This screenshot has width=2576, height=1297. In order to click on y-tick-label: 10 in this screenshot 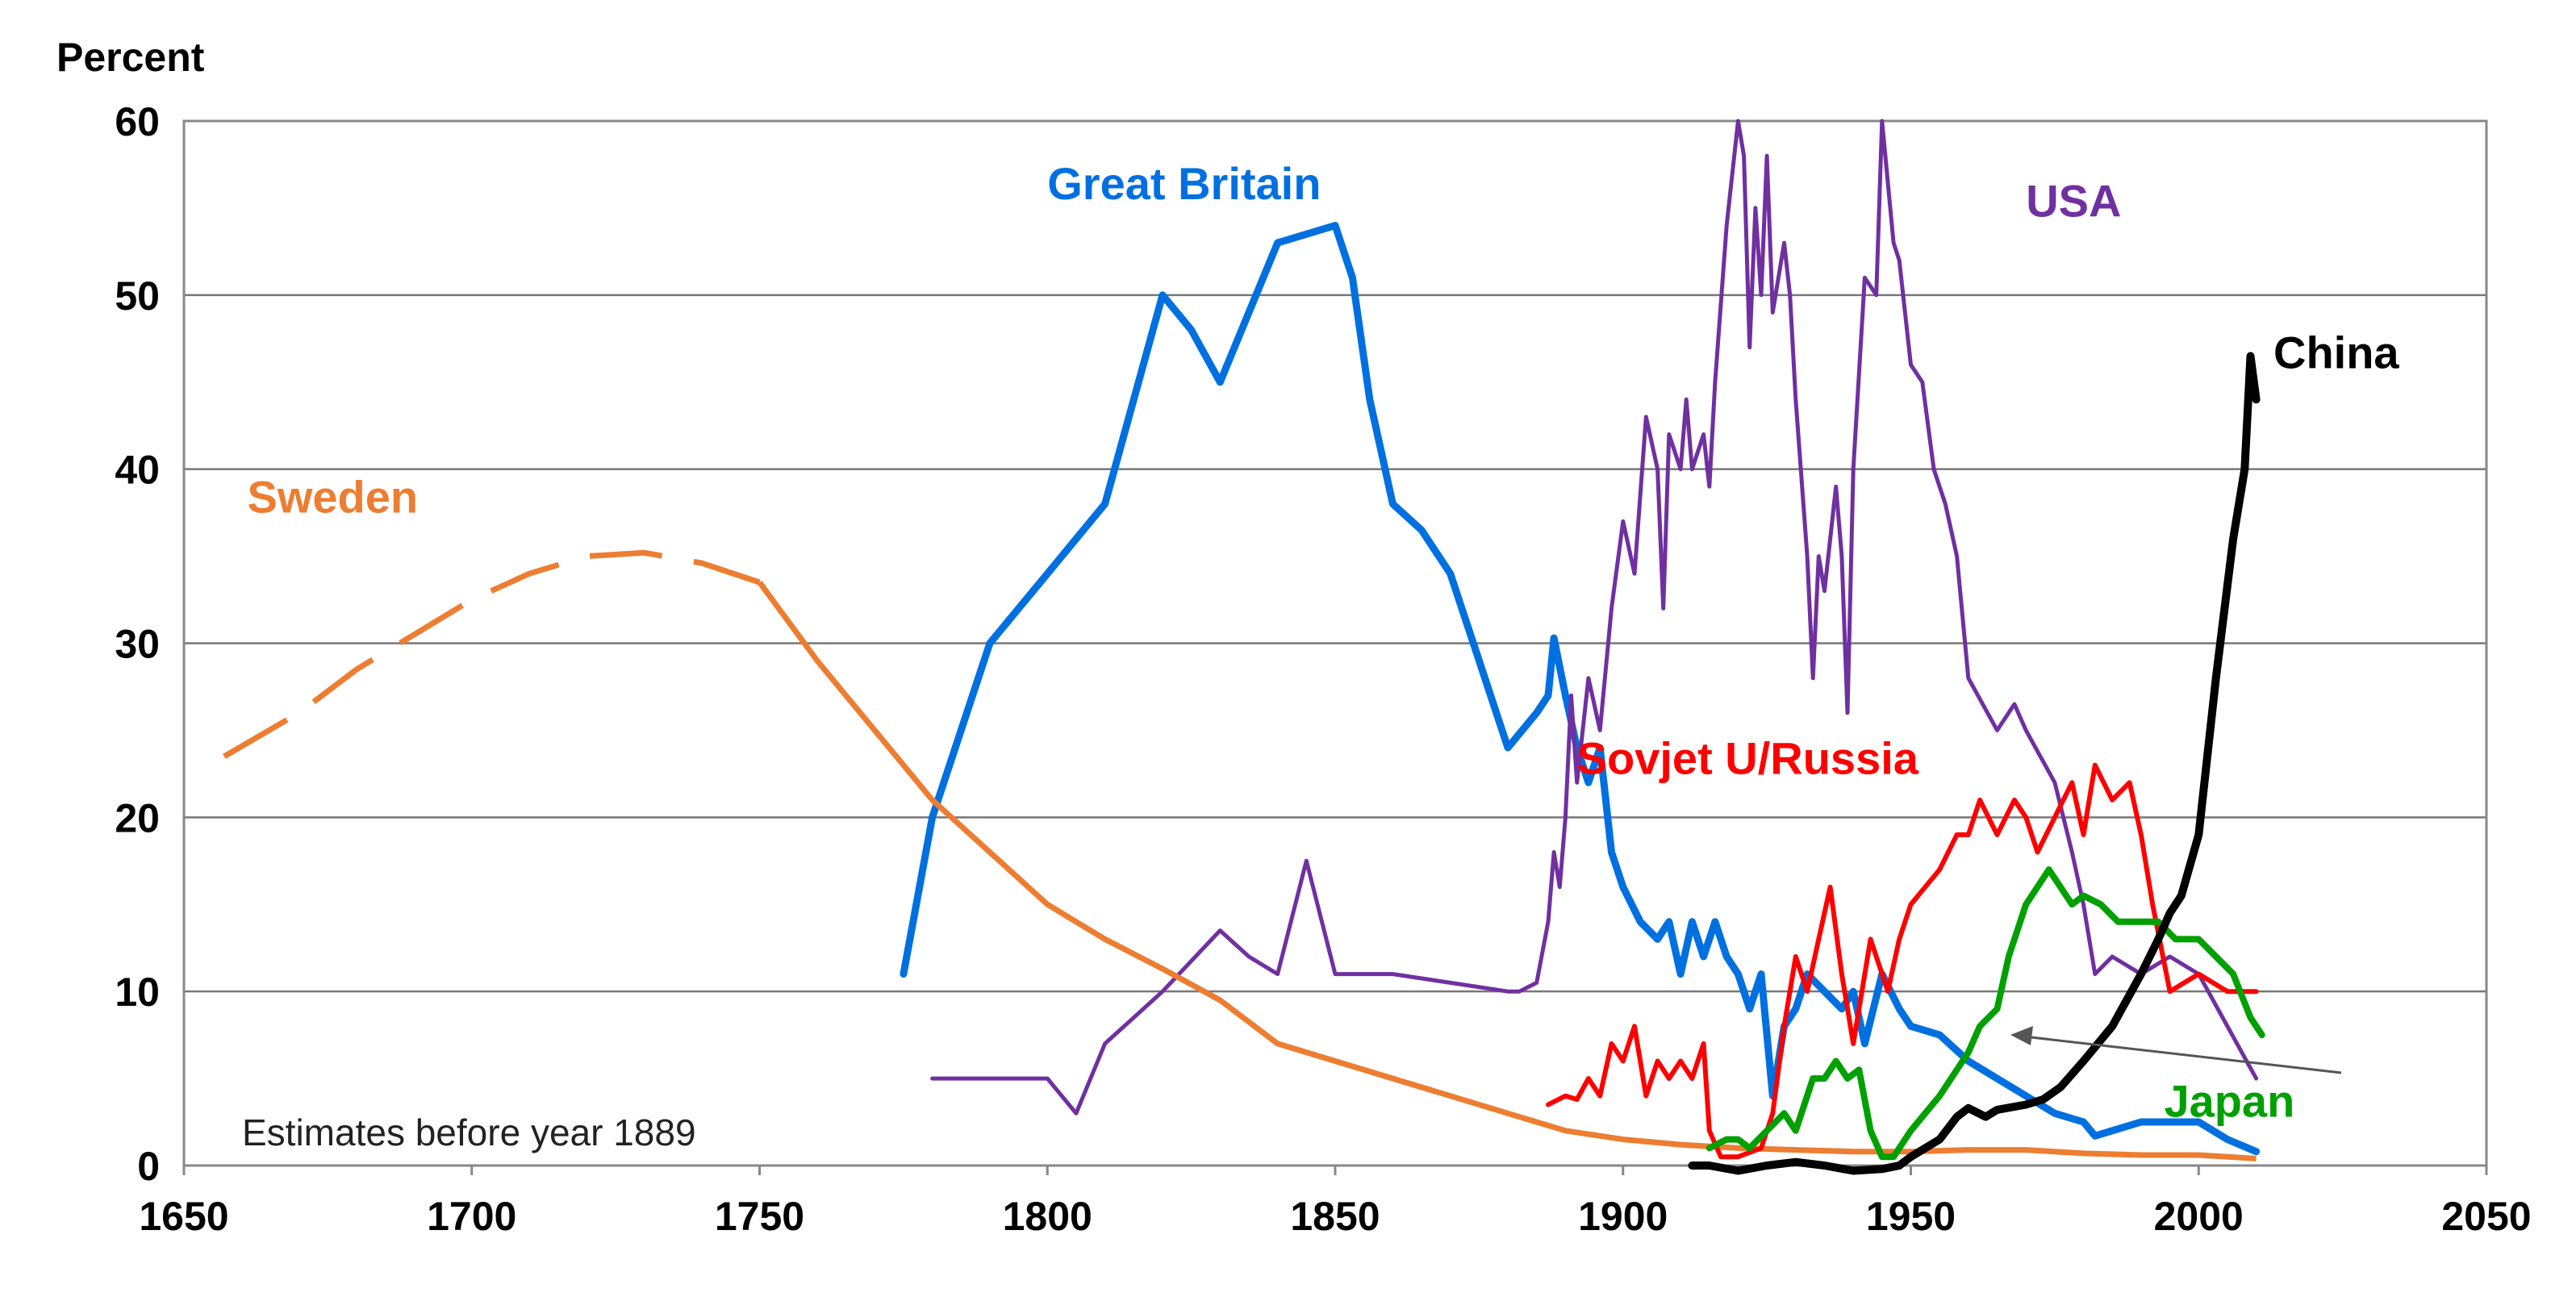, I will do `click(137, 992)`.